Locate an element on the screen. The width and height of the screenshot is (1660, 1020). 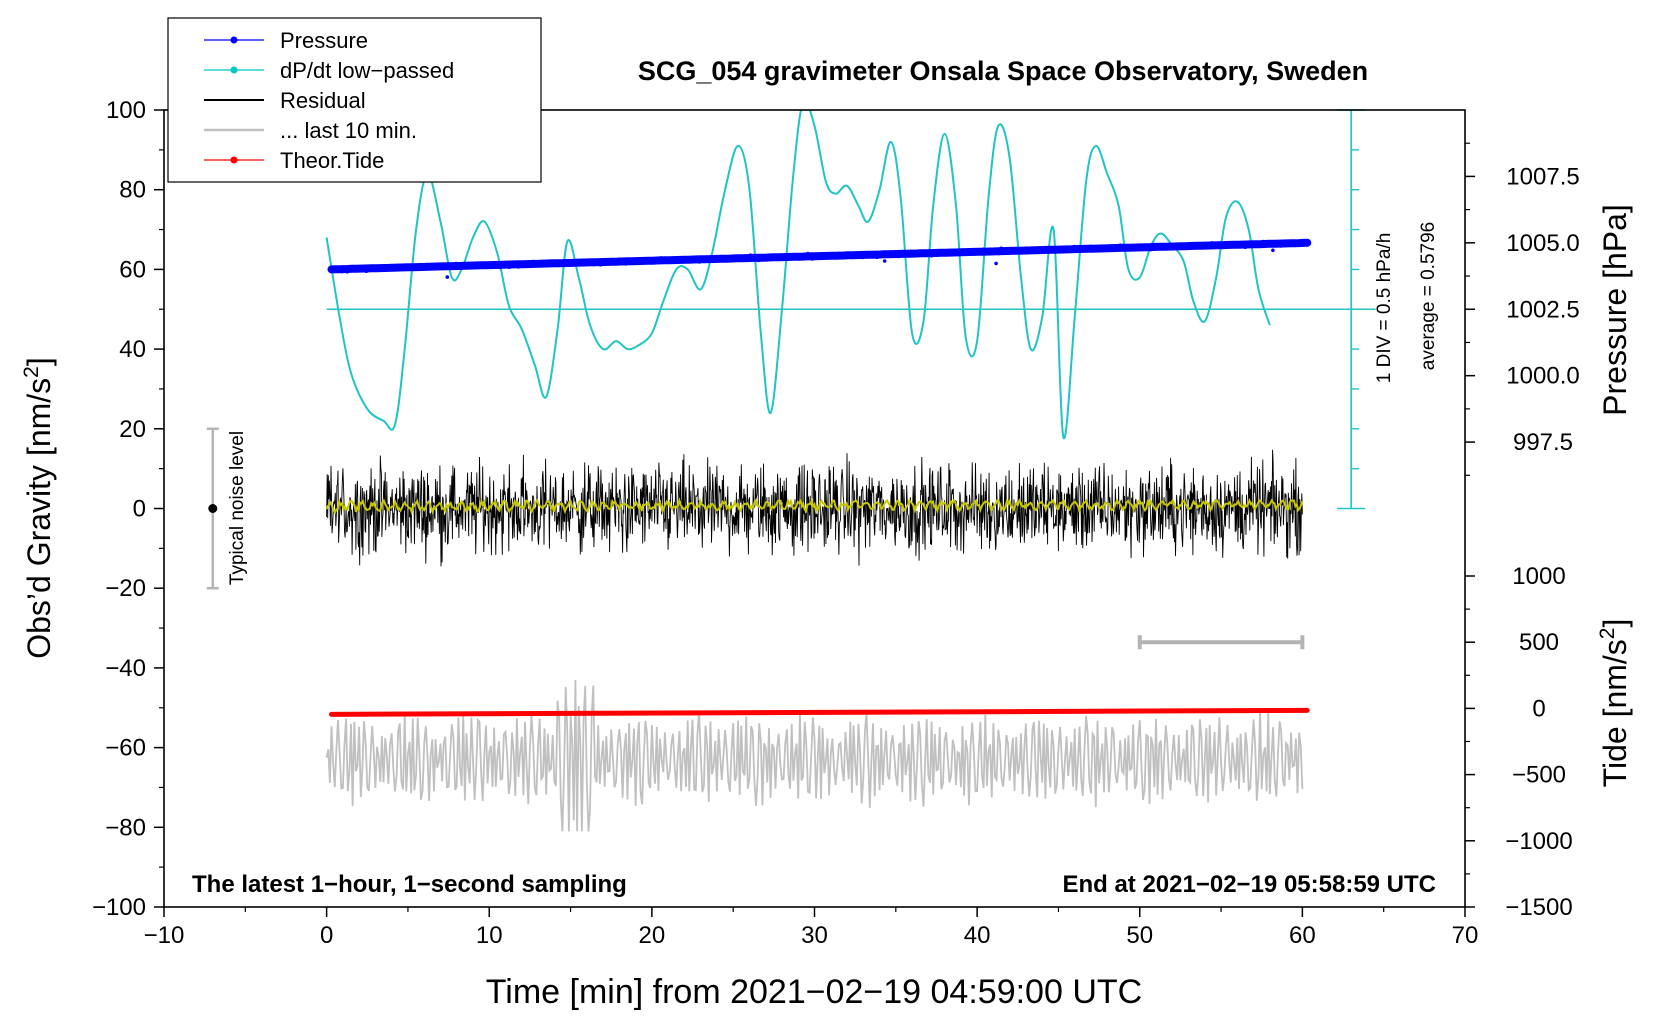
series-pressure is located at coordinates (819, 258).